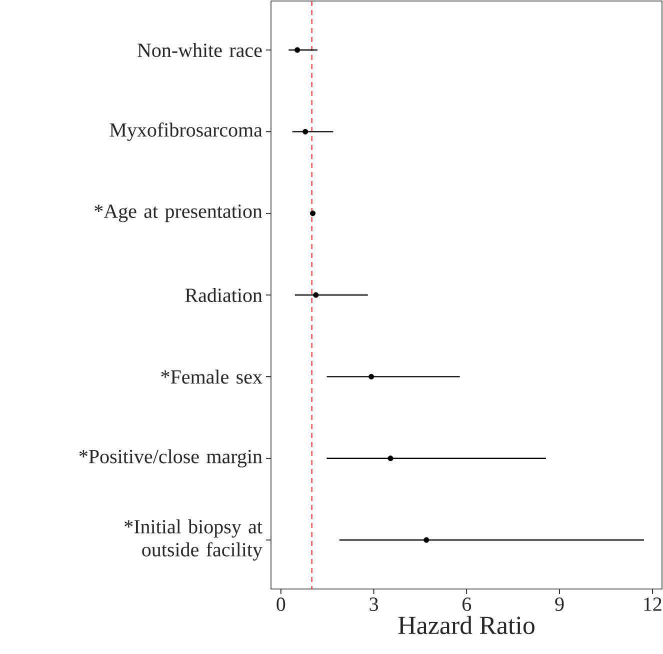 The image size is (663, 654). I want to click on y-tick-label: Myxofibrosarcoma, so click(186, 131).